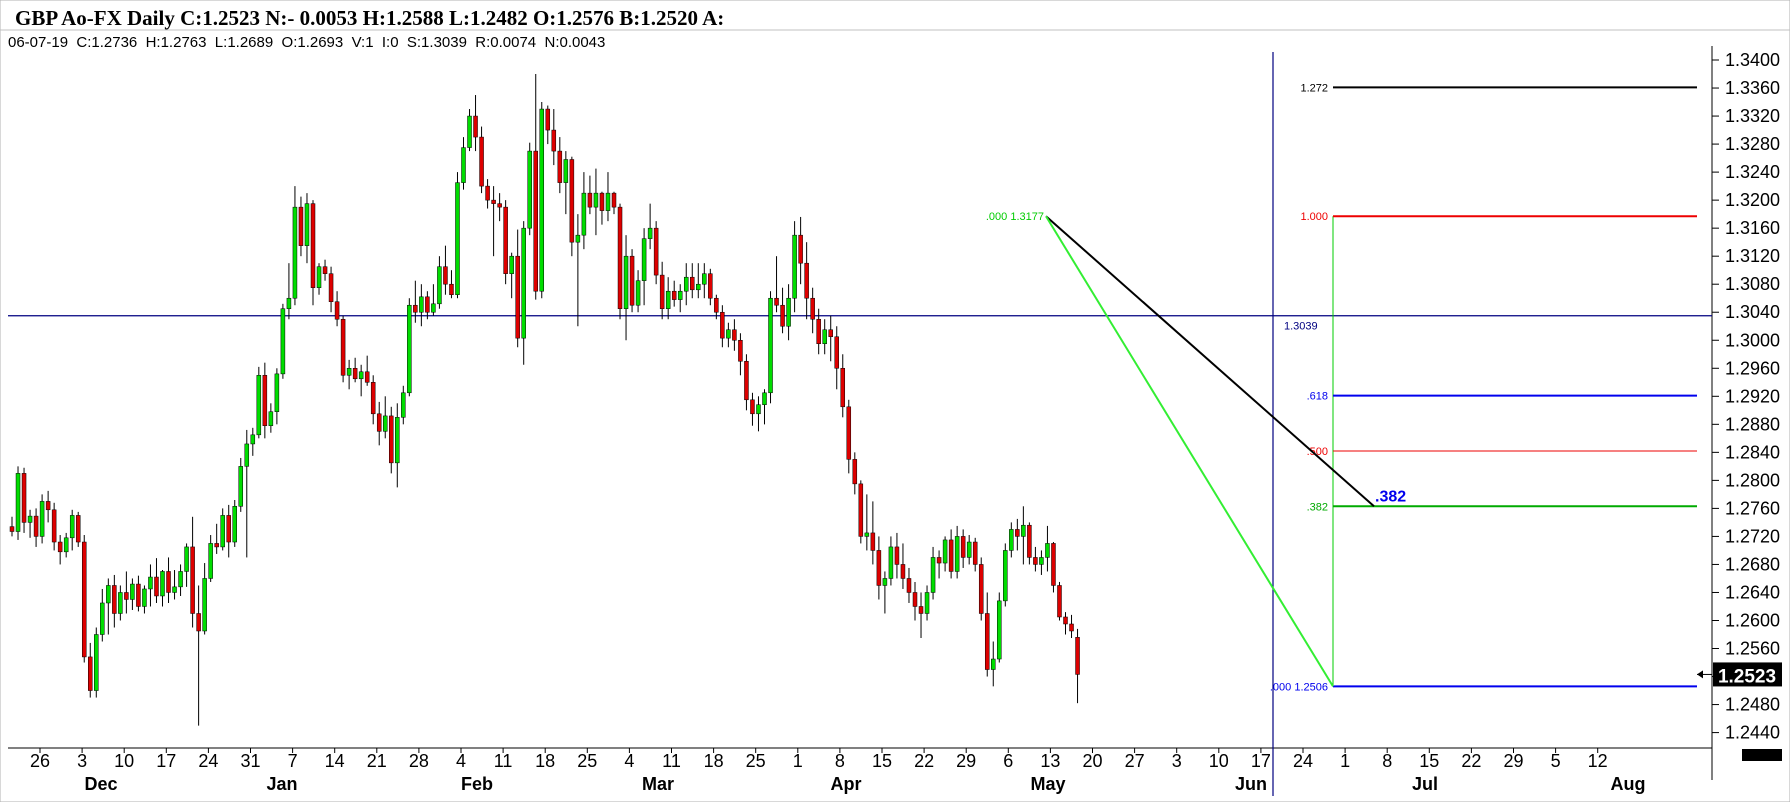 This screenshot has width=1790, height=807. I want to click on fib-high-label: .000 1.3177, so click(1015, 217).